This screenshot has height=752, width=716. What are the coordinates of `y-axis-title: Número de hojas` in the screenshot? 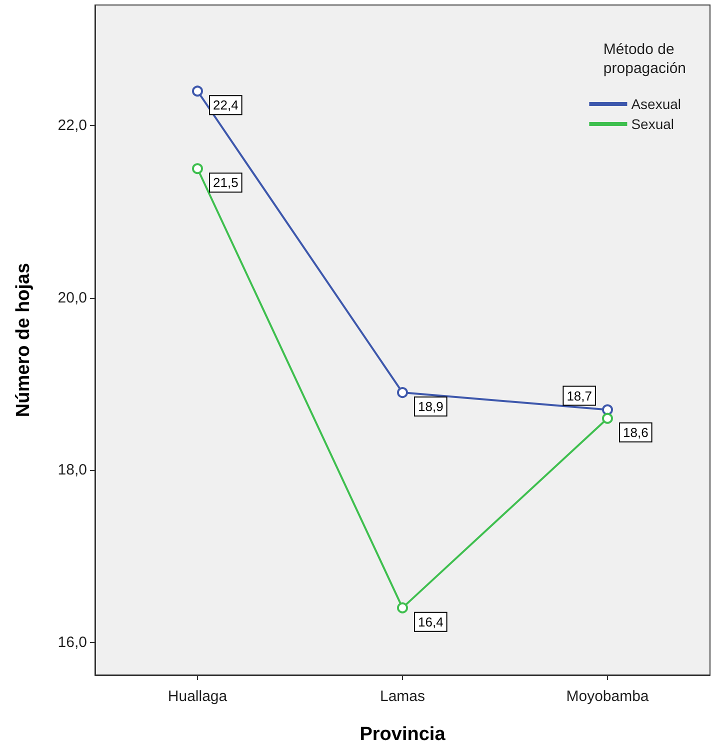 It's located at (23, 340).